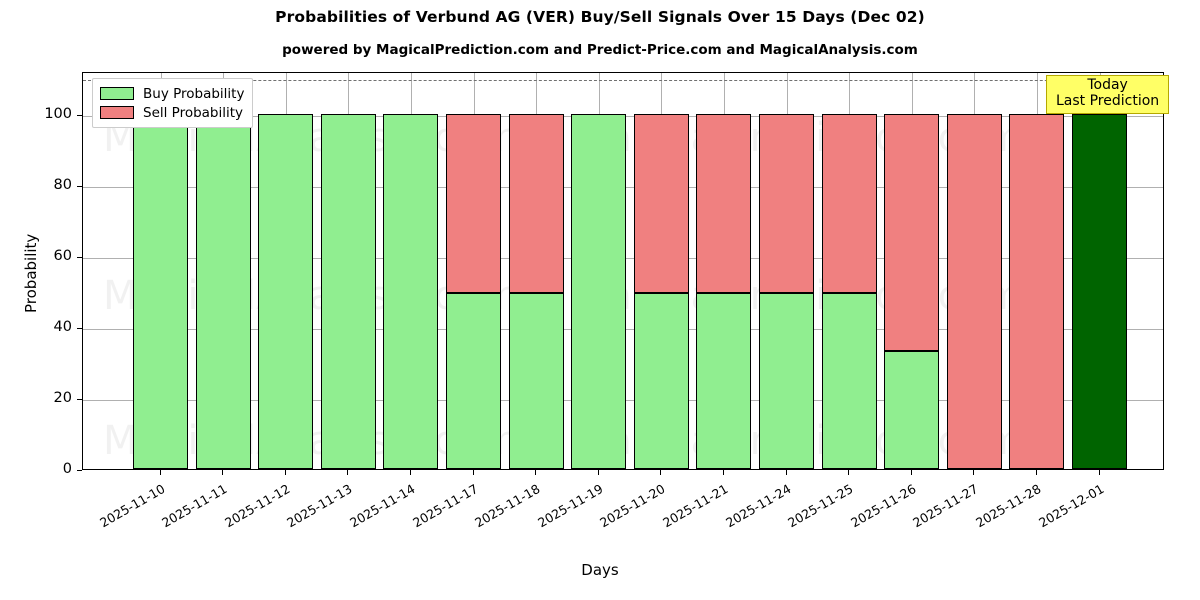 This screenshot has height=600, width=1200. I want to click on today-annotation-line2: Last Prediction, so click(1108, 100).